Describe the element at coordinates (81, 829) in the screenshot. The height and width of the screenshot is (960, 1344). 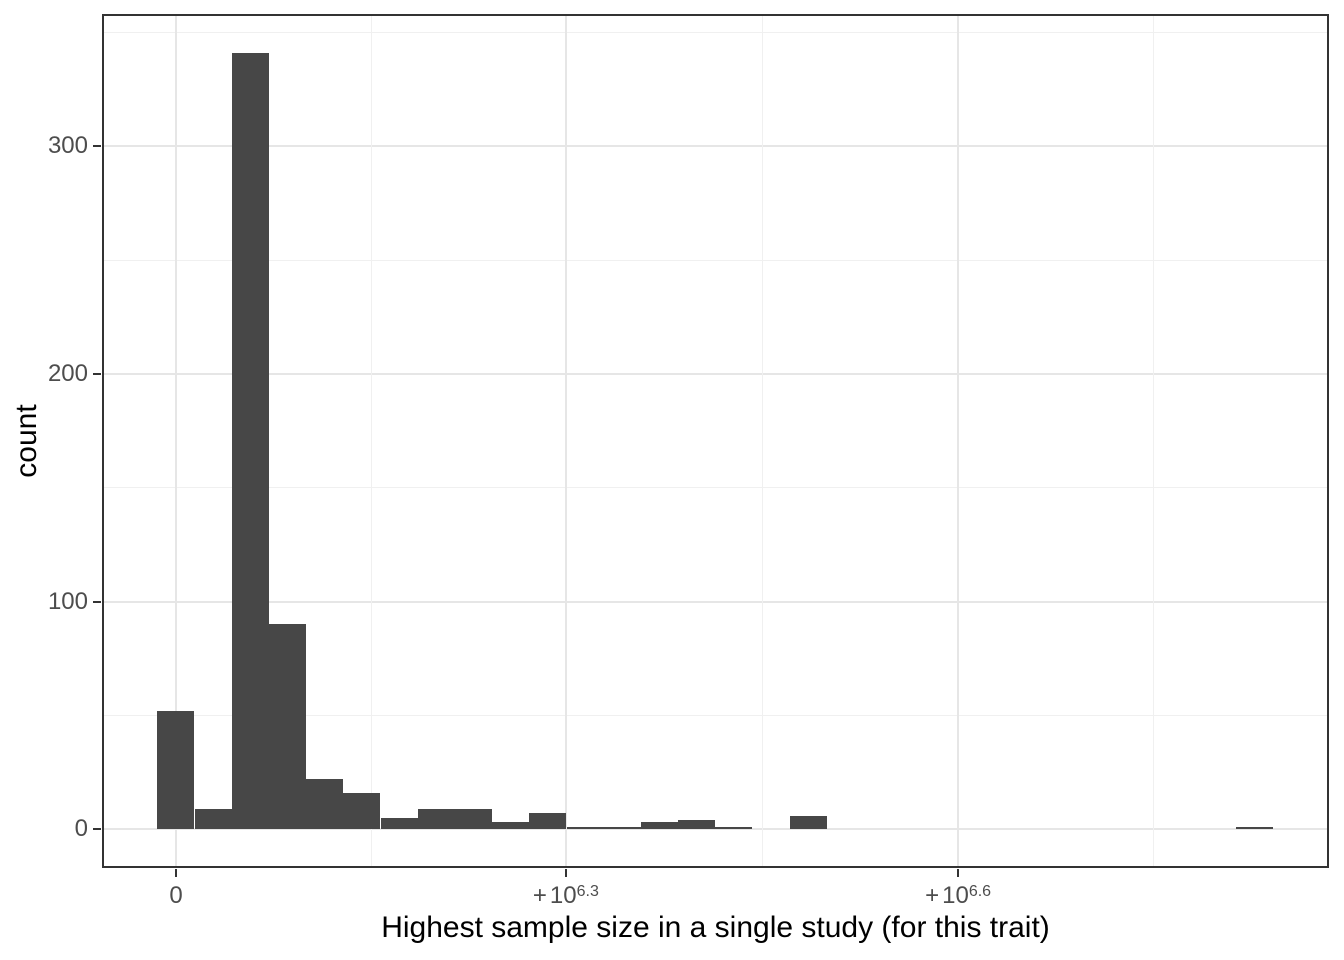
I see `y-tick-label: 0` at that location.